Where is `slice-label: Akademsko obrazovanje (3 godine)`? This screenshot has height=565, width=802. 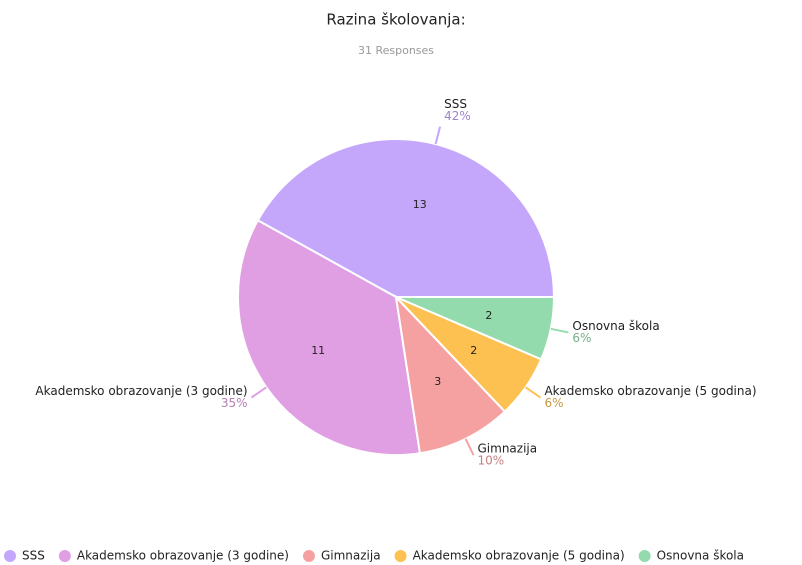 slice-label: Akademsko obrazovanje (3 godine) is located at coordinates (141, 391).